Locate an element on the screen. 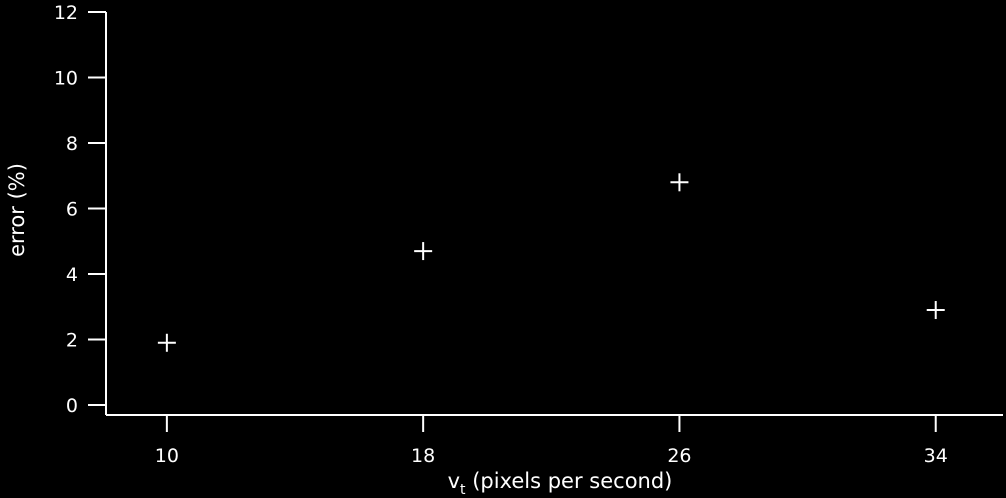 This screenshot has width=1006, height=498. y-tick-label: 0 is located at coordinates (72, 406).